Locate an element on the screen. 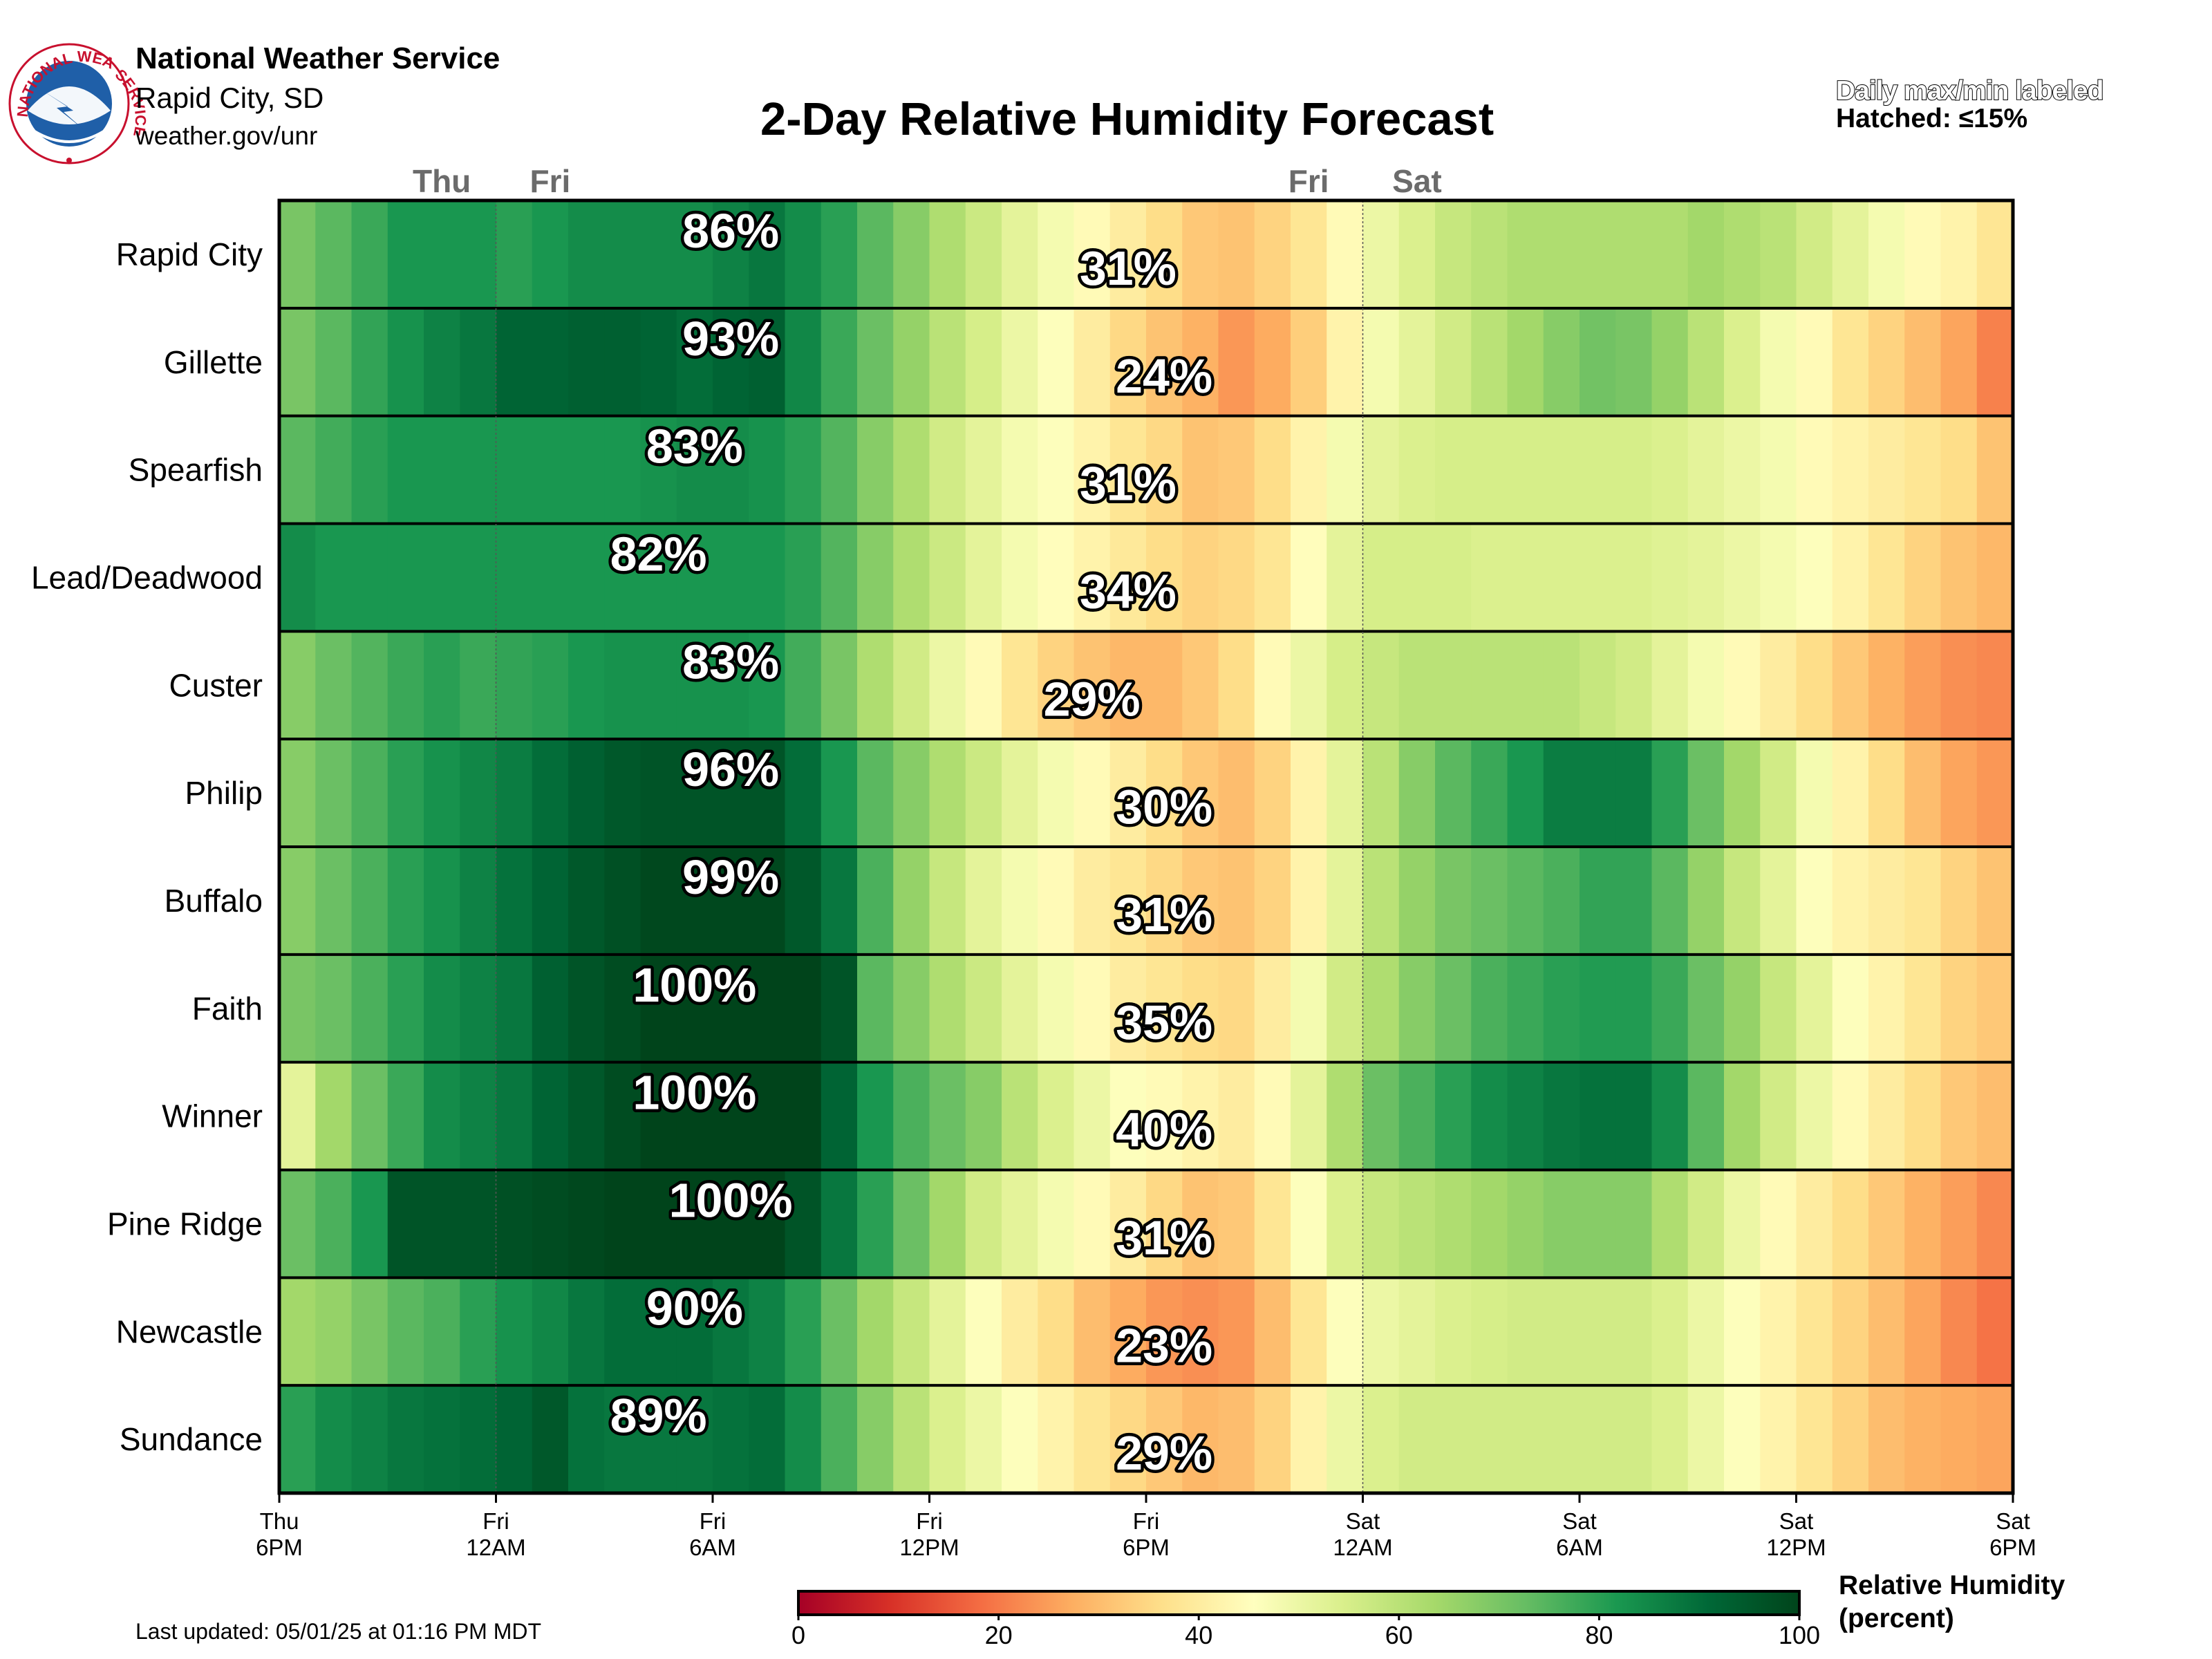 The width and height of the screenshot is (2212, 1659). daily-max-label: 96% is located at coordinates (730, 769).